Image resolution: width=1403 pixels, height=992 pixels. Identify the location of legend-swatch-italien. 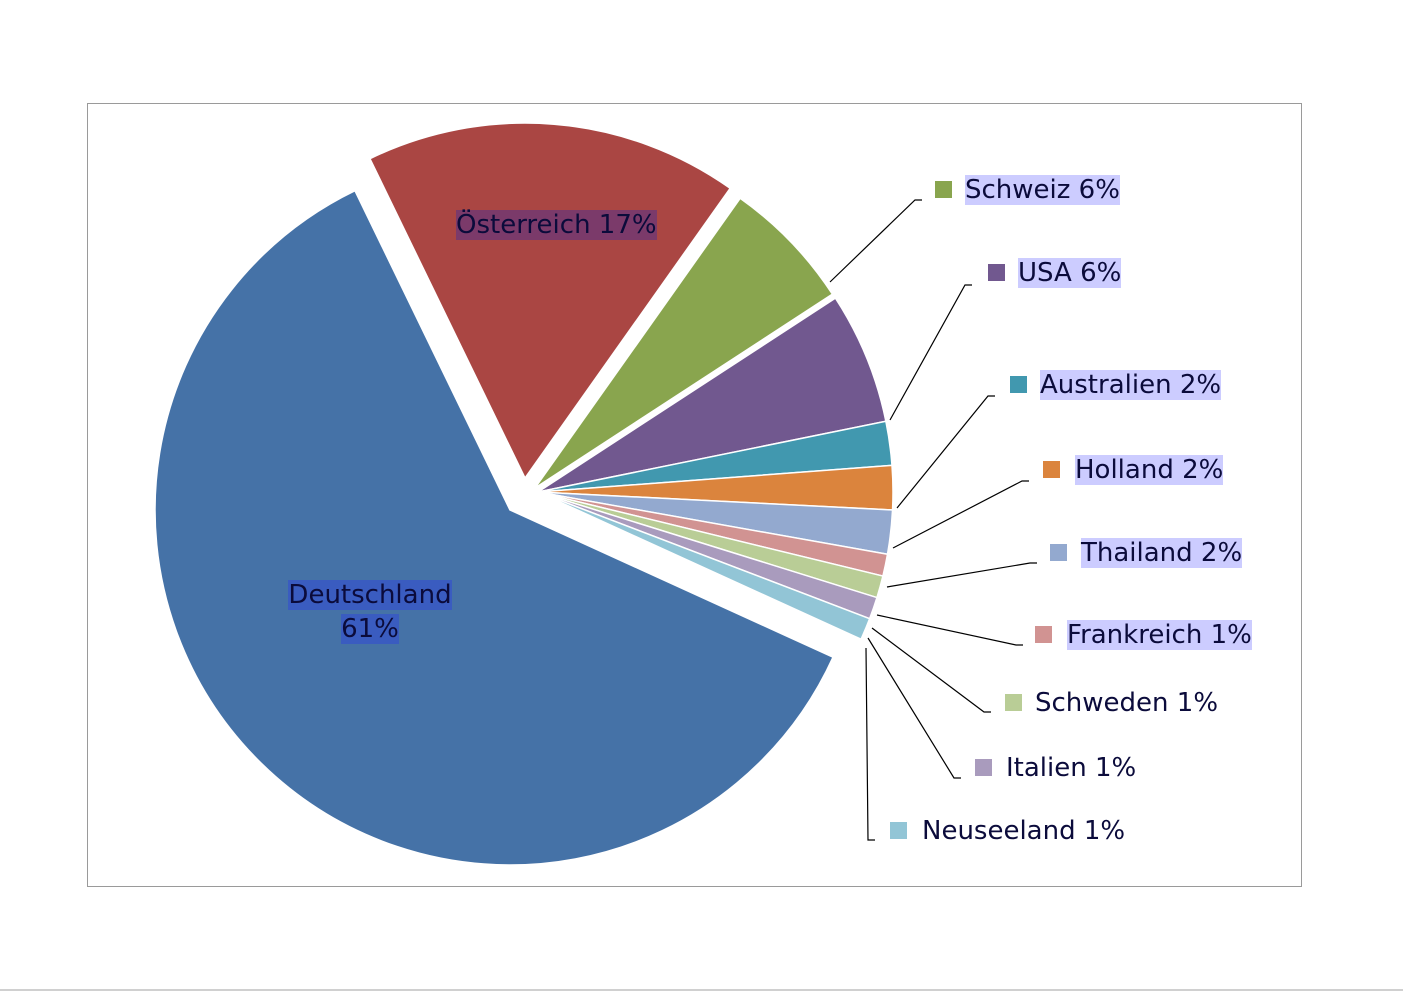
(983, 767).